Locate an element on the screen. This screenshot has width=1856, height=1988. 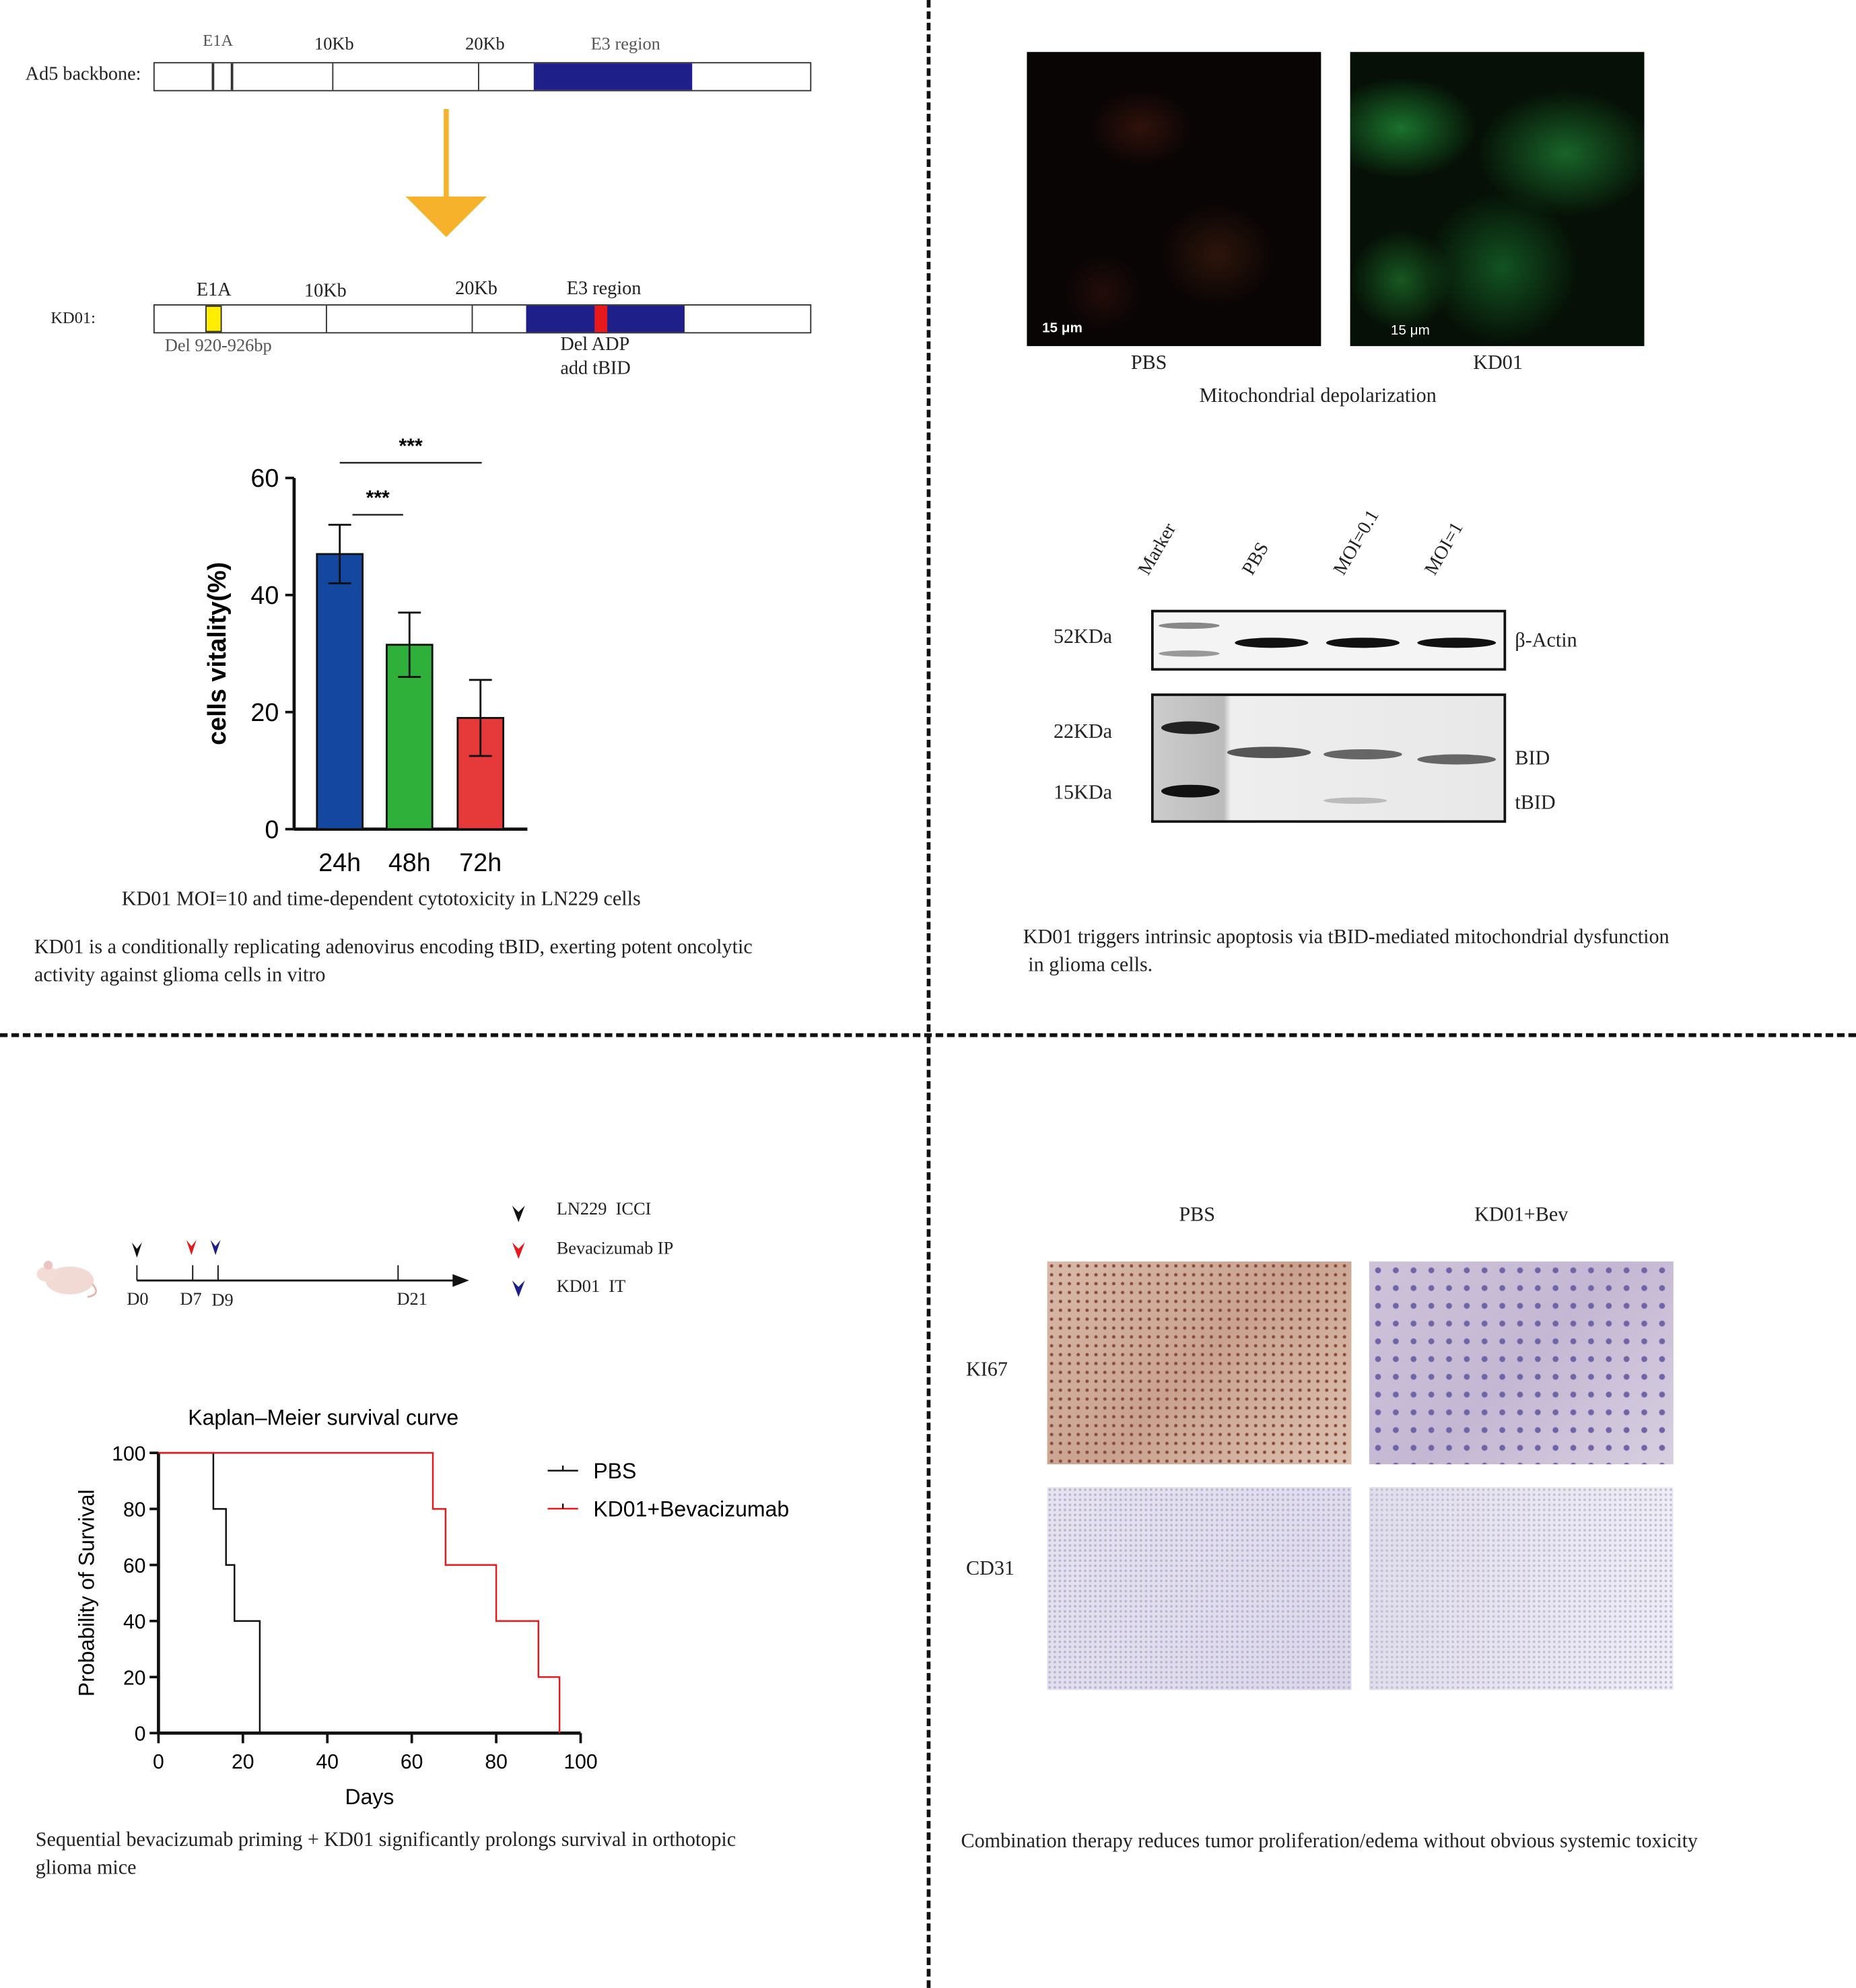
ad5-e3-label: E3 region is located at coordinates (625, 45).